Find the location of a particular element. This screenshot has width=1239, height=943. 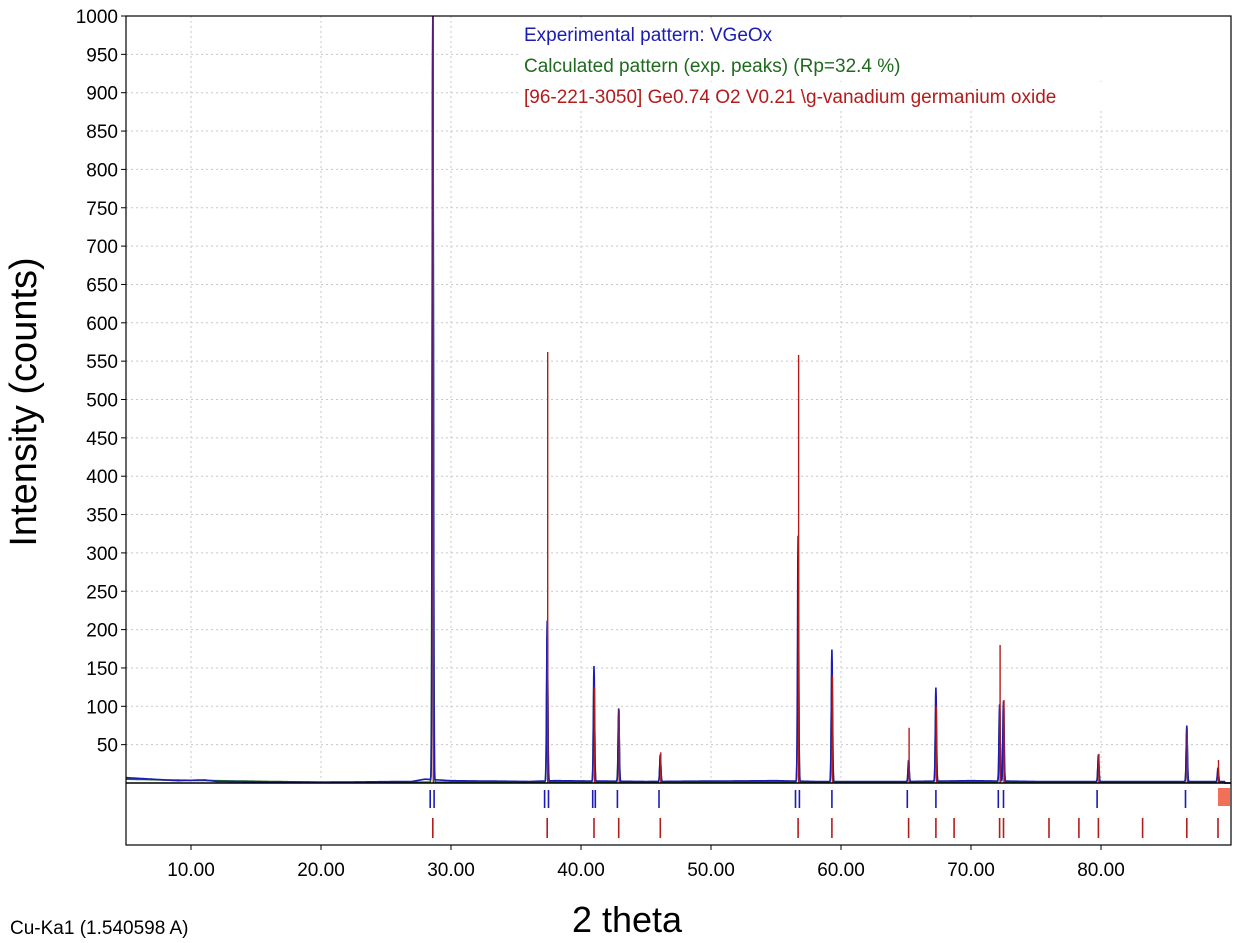

y-tick-label: 300 is located at coordinates (102, 554).